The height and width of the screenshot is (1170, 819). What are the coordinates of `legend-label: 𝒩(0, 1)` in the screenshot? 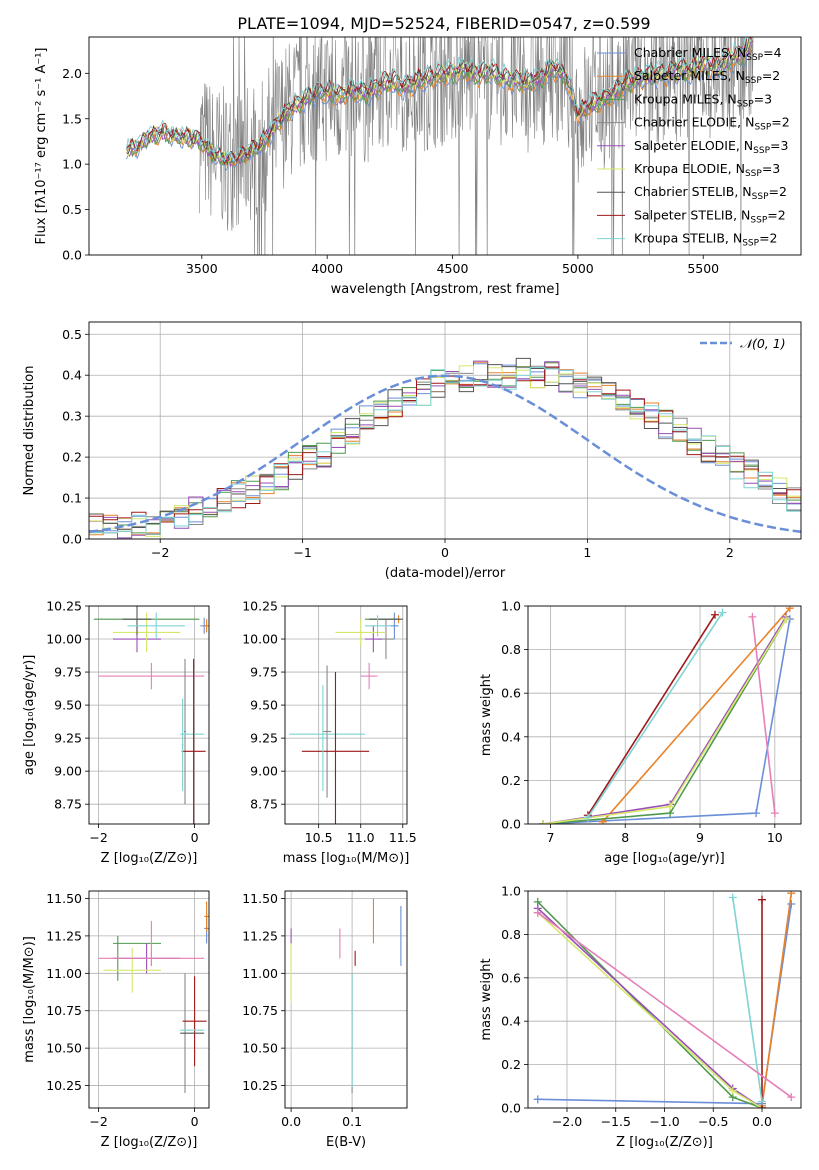 It's located at (763, 343).